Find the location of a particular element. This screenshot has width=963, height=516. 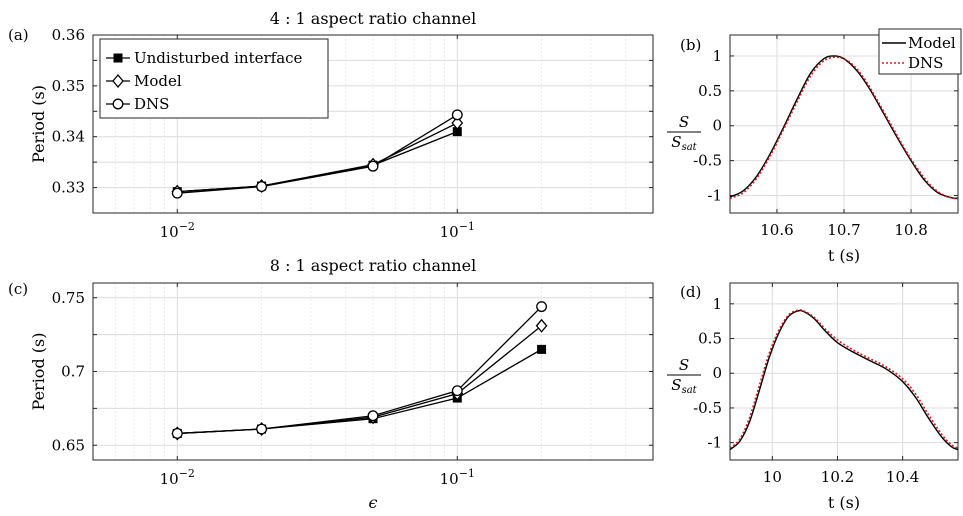

x-tick-label: 10.6 is located at coordinates (776, 230).